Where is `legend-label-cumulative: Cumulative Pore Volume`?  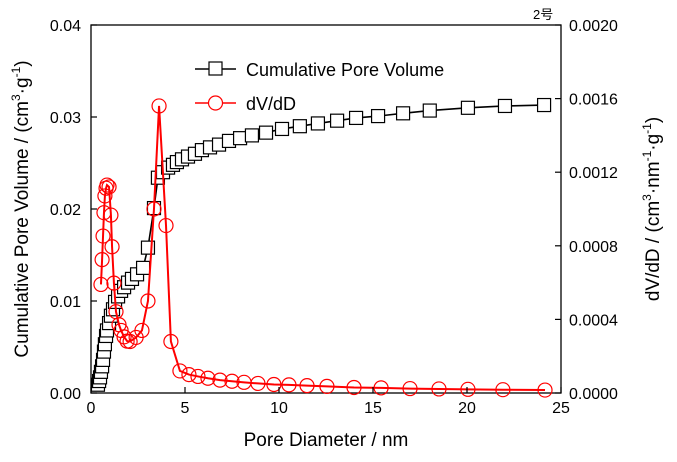
legend-label-cumulative: Cumulative Pore Volume is located at coordinates (345, 70).